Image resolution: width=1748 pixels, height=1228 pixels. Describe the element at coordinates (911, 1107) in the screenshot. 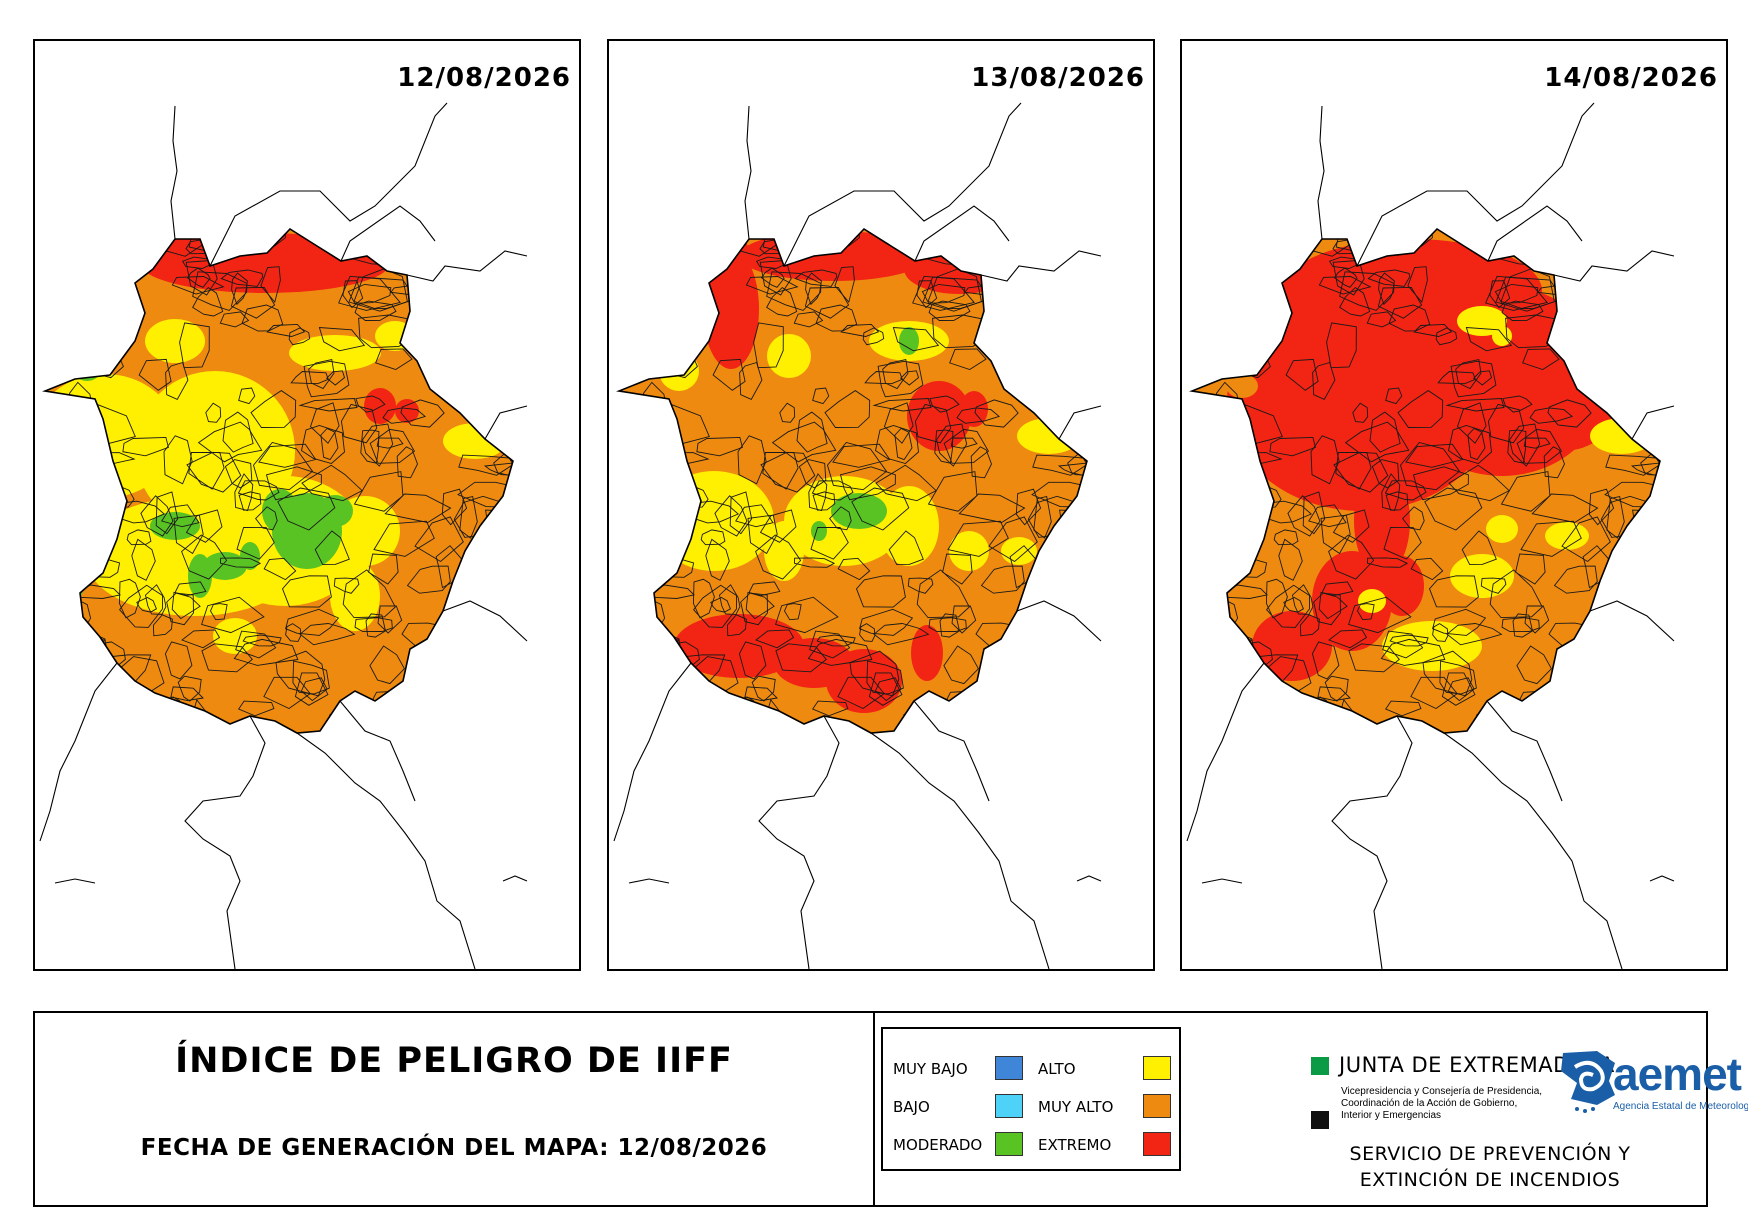

I see `legend-label-bajo: BAJO` at that location.